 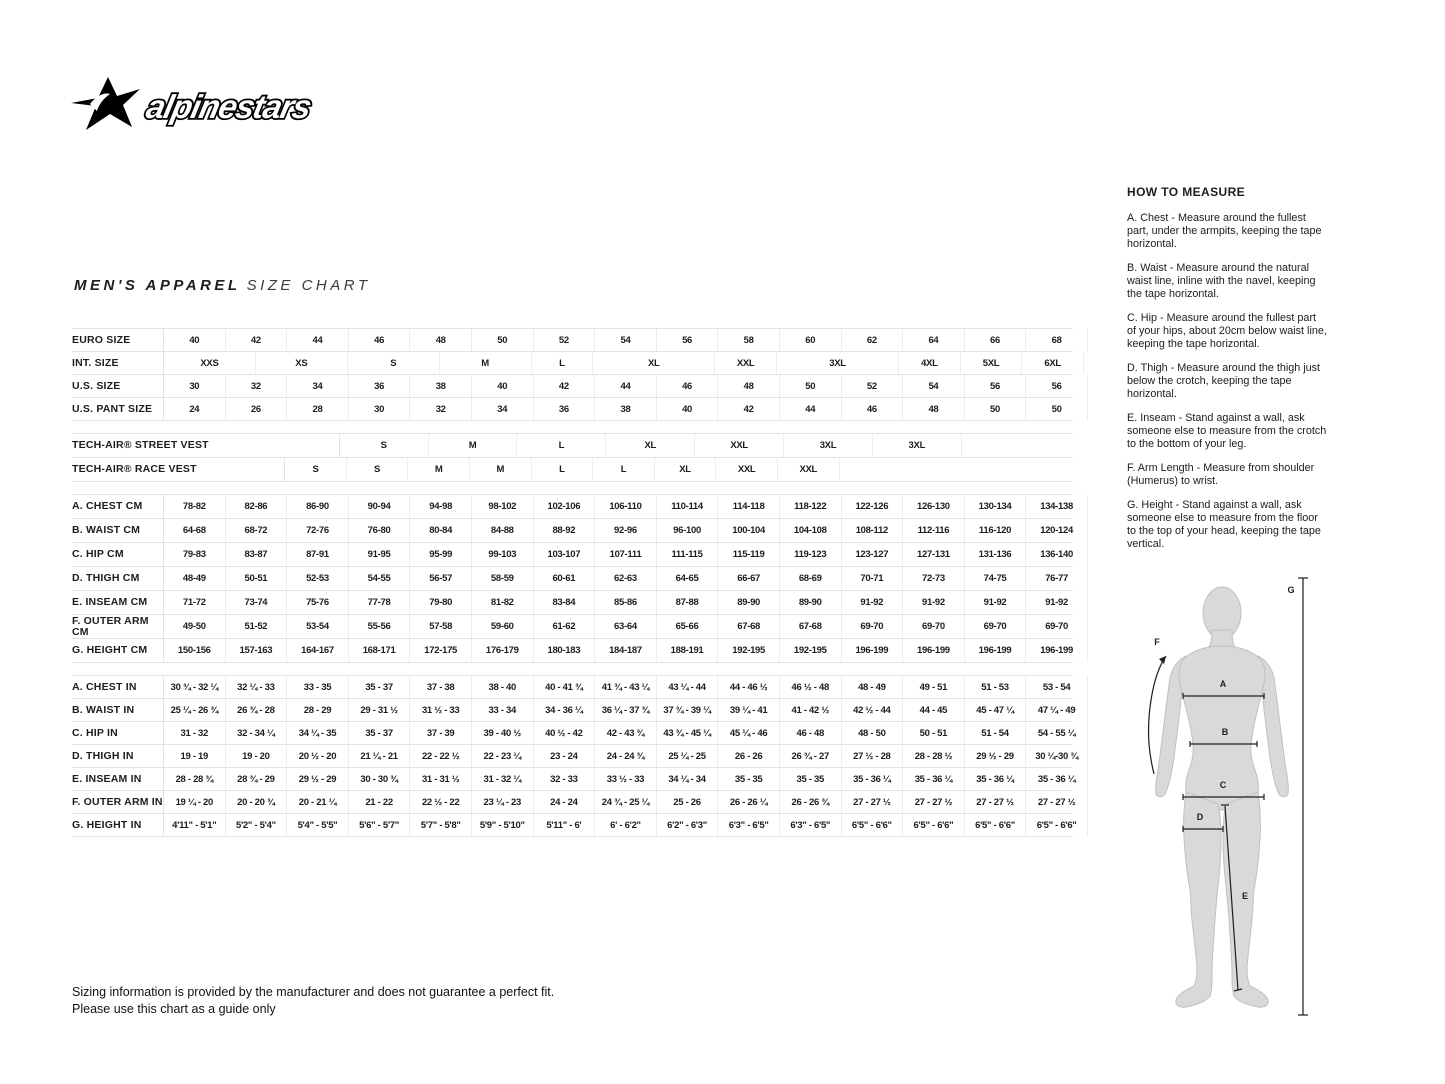 I want to click on table-cell: 6'5" - 6'6", so click(x=871, y=825).